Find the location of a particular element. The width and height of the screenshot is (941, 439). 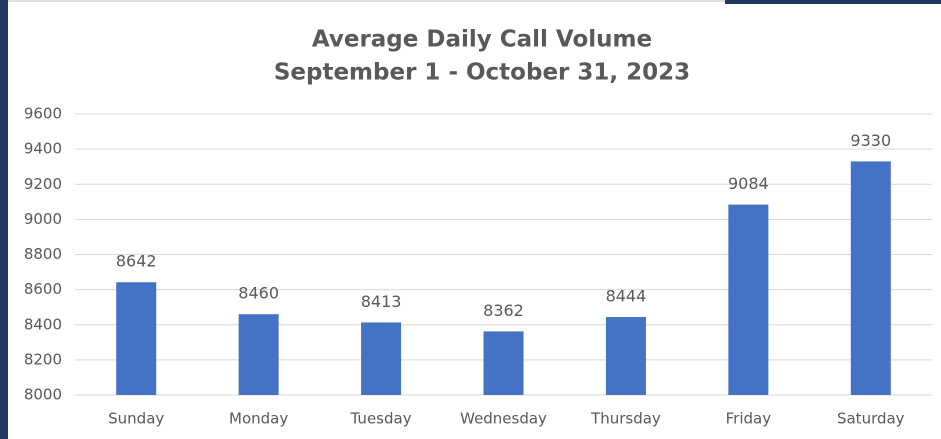

x-tick-label: Saturday is located at coordinates (871, 419).